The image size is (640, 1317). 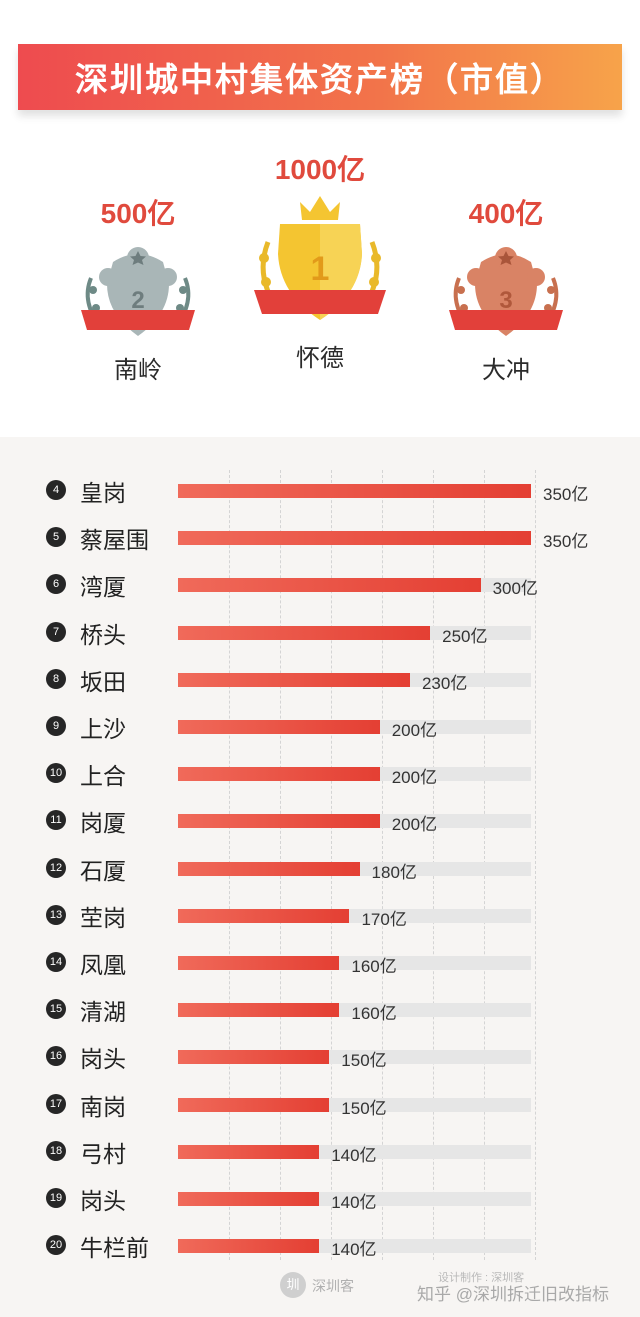 I want to click on village-name: 蔡屋围, so click(x=114, y=540).